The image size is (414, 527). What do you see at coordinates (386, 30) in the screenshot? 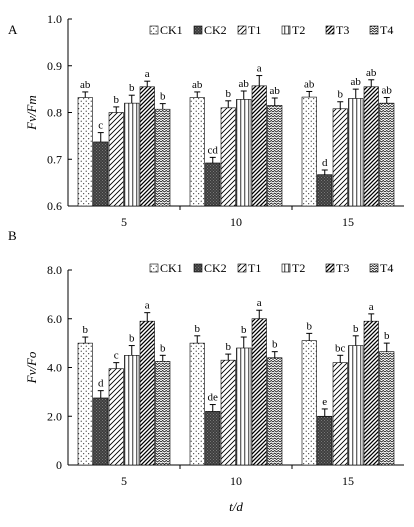
I see `legend-label-t4: T4` at bounding box center [386, 30].